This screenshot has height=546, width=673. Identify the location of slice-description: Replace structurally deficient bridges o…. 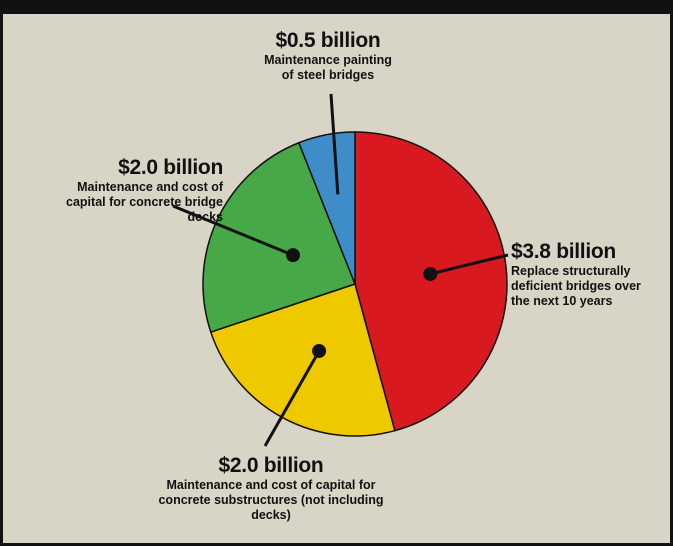
(576, 286).